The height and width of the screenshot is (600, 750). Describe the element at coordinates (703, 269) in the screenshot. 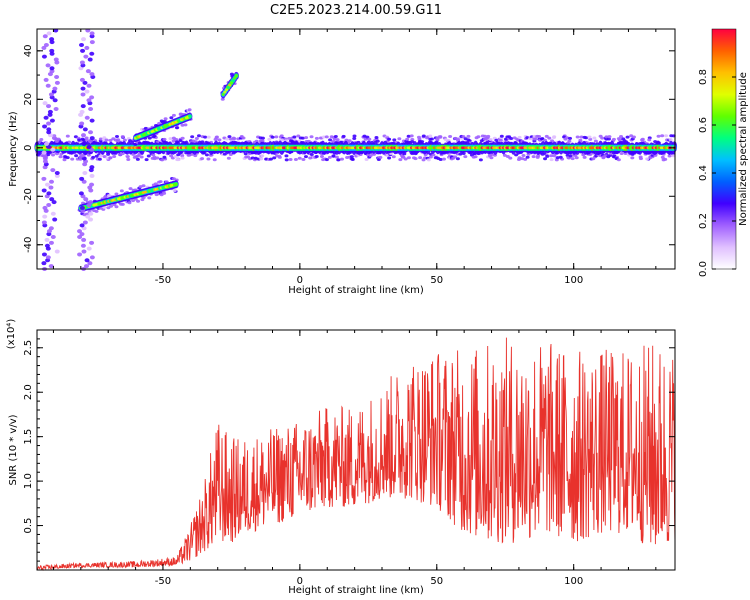

I see `colorbar-tick-label: 0.0` at that location.